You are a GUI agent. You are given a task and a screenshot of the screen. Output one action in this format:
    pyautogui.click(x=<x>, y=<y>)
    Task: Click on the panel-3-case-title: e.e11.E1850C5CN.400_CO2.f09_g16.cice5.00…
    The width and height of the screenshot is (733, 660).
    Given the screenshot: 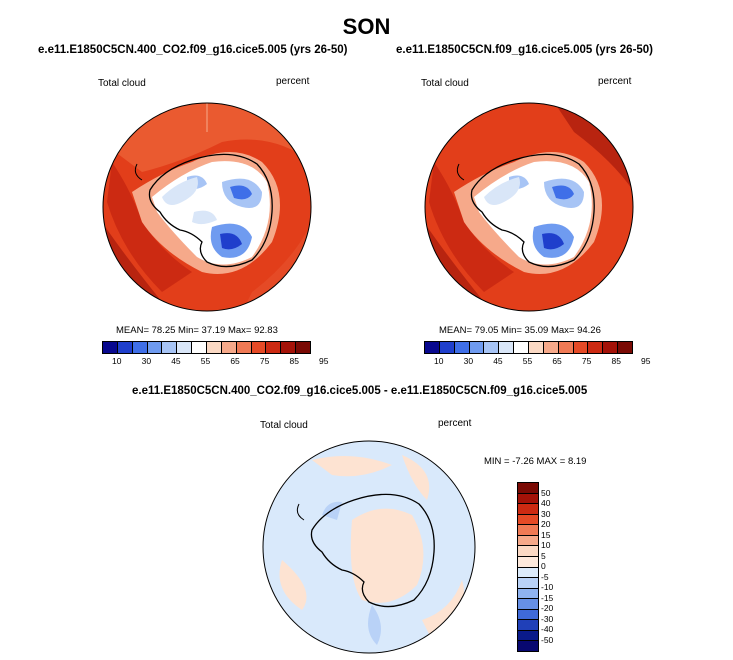 What is the action you would take?
    pyautogui.click(x=360, y=391)
    